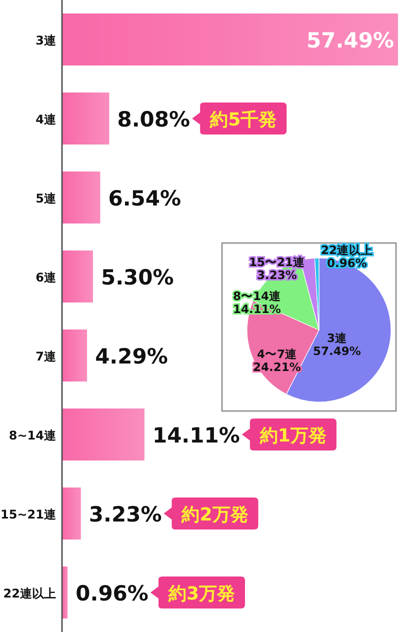 This screenshot has height=632, width=400. What do you see at coordinates (347, 250) in the screenshot?
I see `slice-label: 22連以上` at bounding box center [347, 250].